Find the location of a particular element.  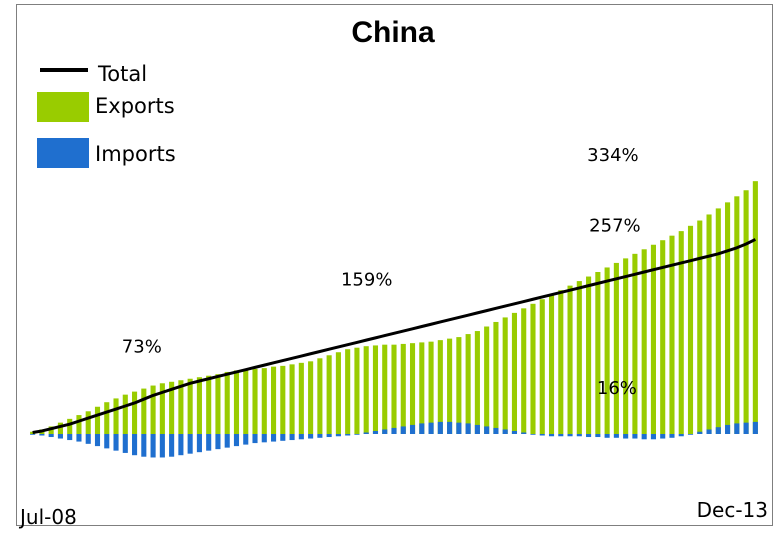

chart-title: China is located at coordinates (393, 32).